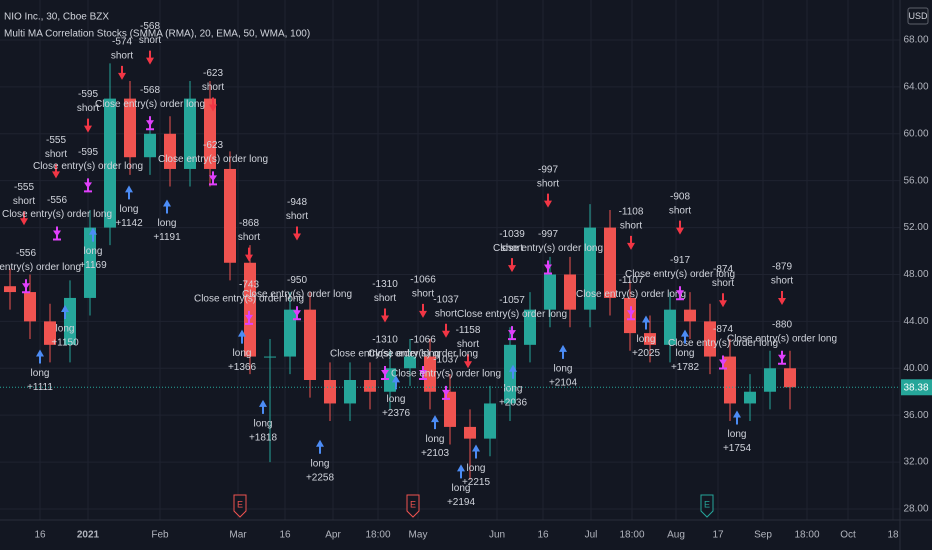  Describe the element at coordinates (707, 504) in the screenshot. I see `event-label: E` at that location.